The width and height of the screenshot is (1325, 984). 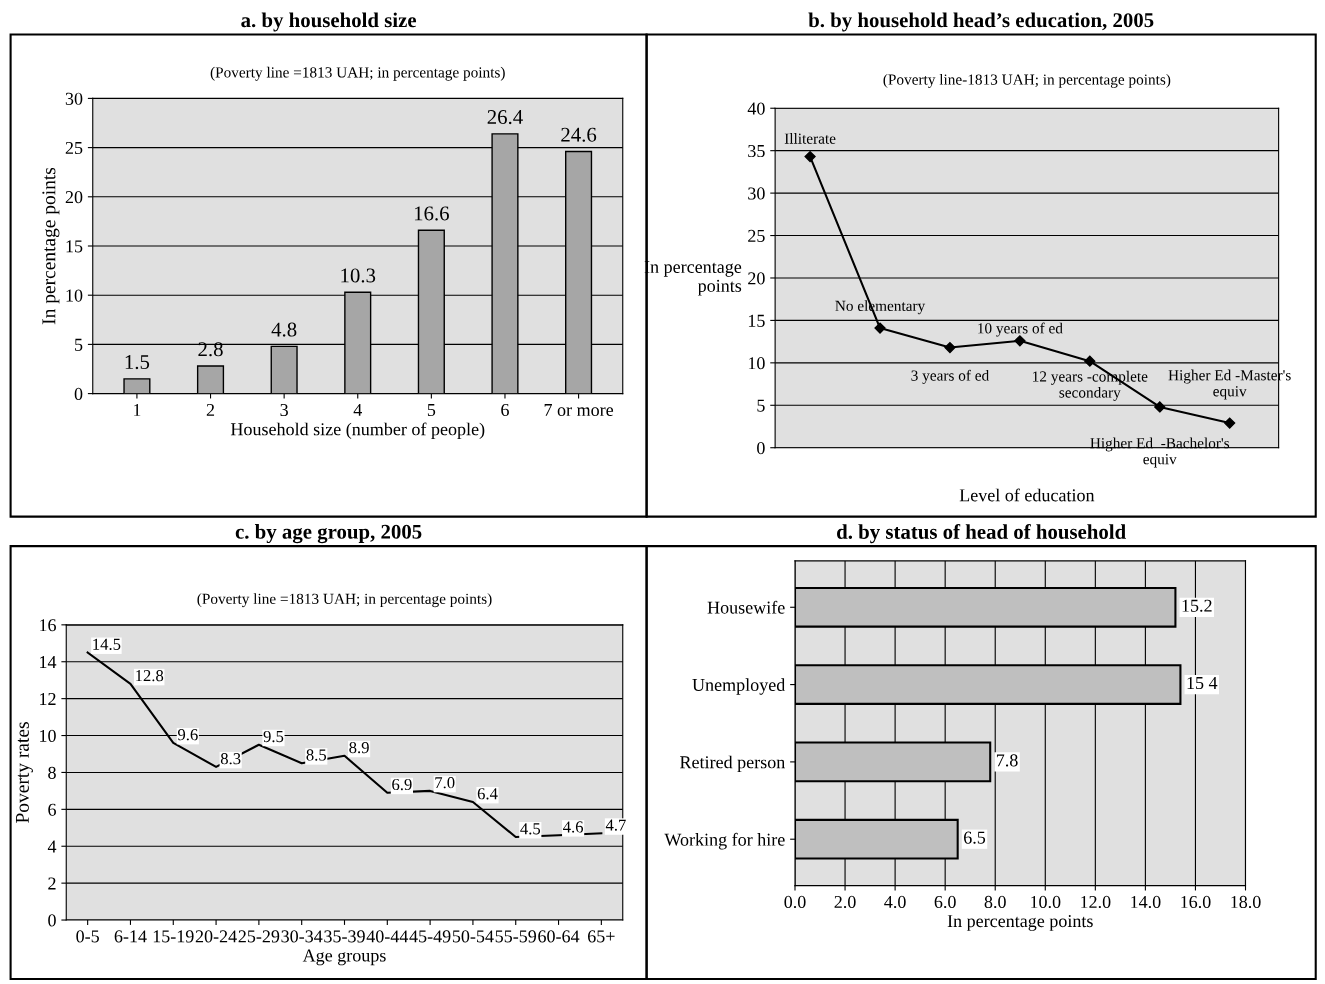 What do you see at coordinates (756, 151) in the screenshot?
I see `y-tick-label: 35` at bounding box center [756, 151].